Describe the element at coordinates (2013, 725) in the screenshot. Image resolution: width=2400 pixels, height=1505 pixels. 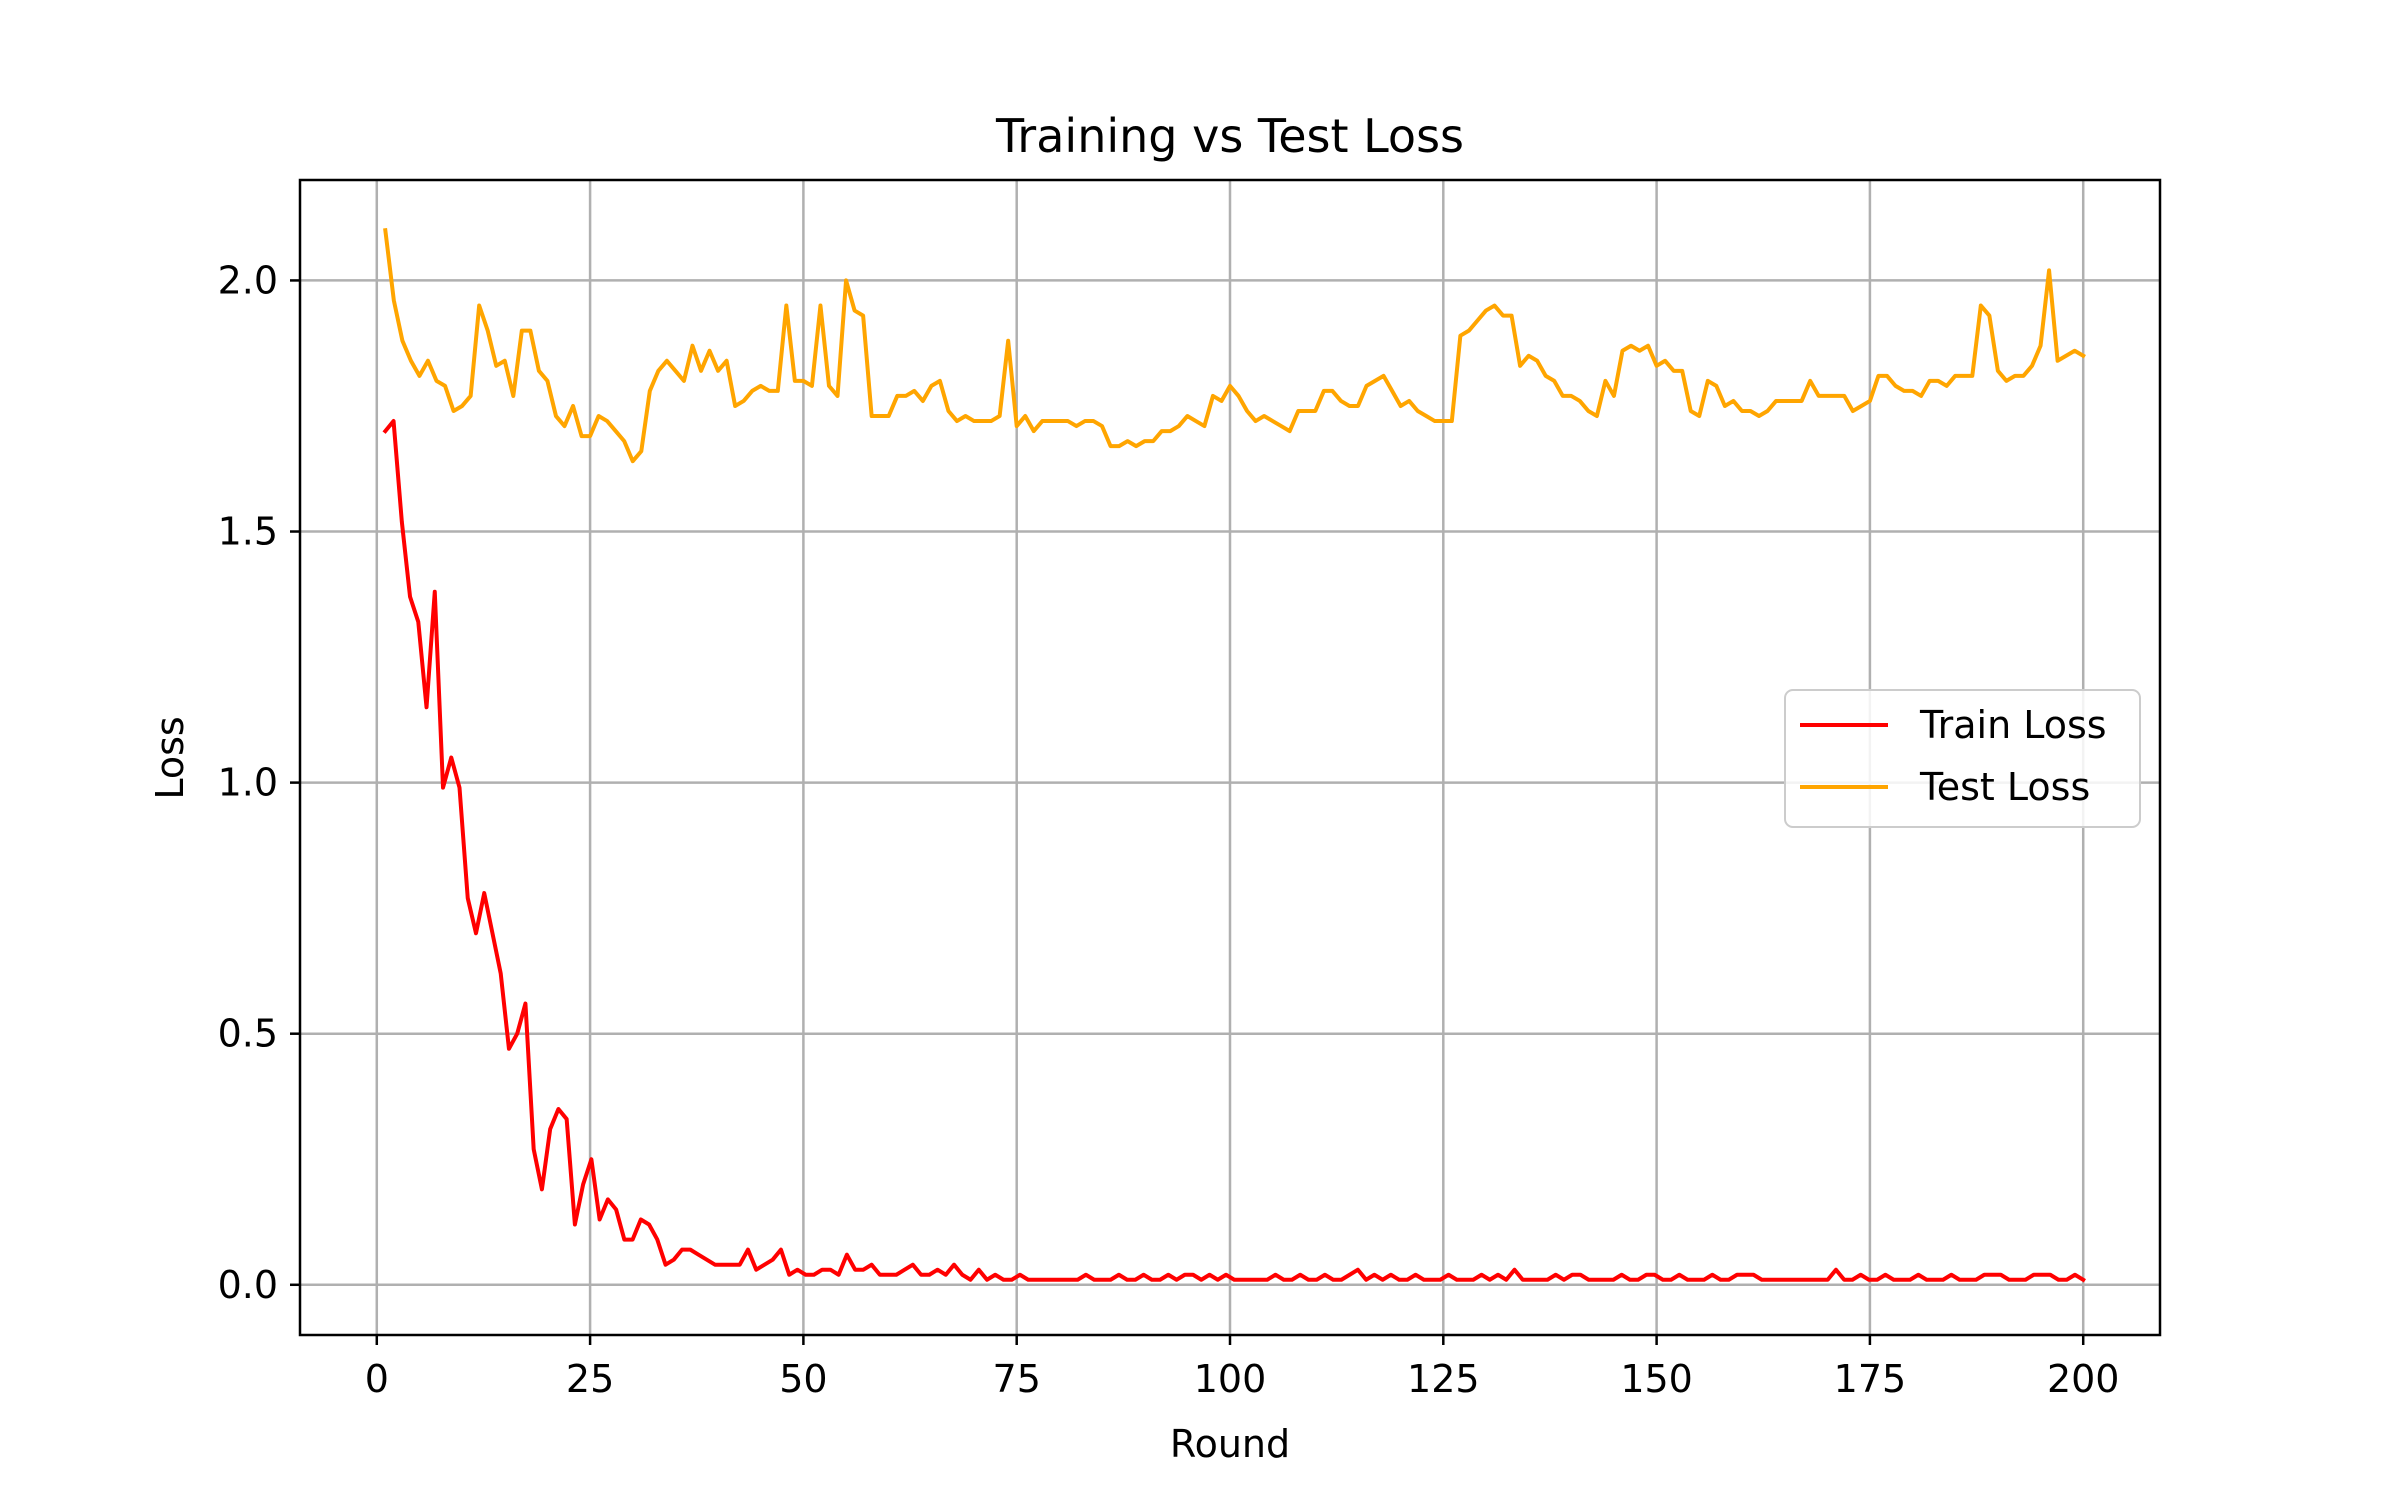
I see `legend-label-train: Train Loss` at that location.